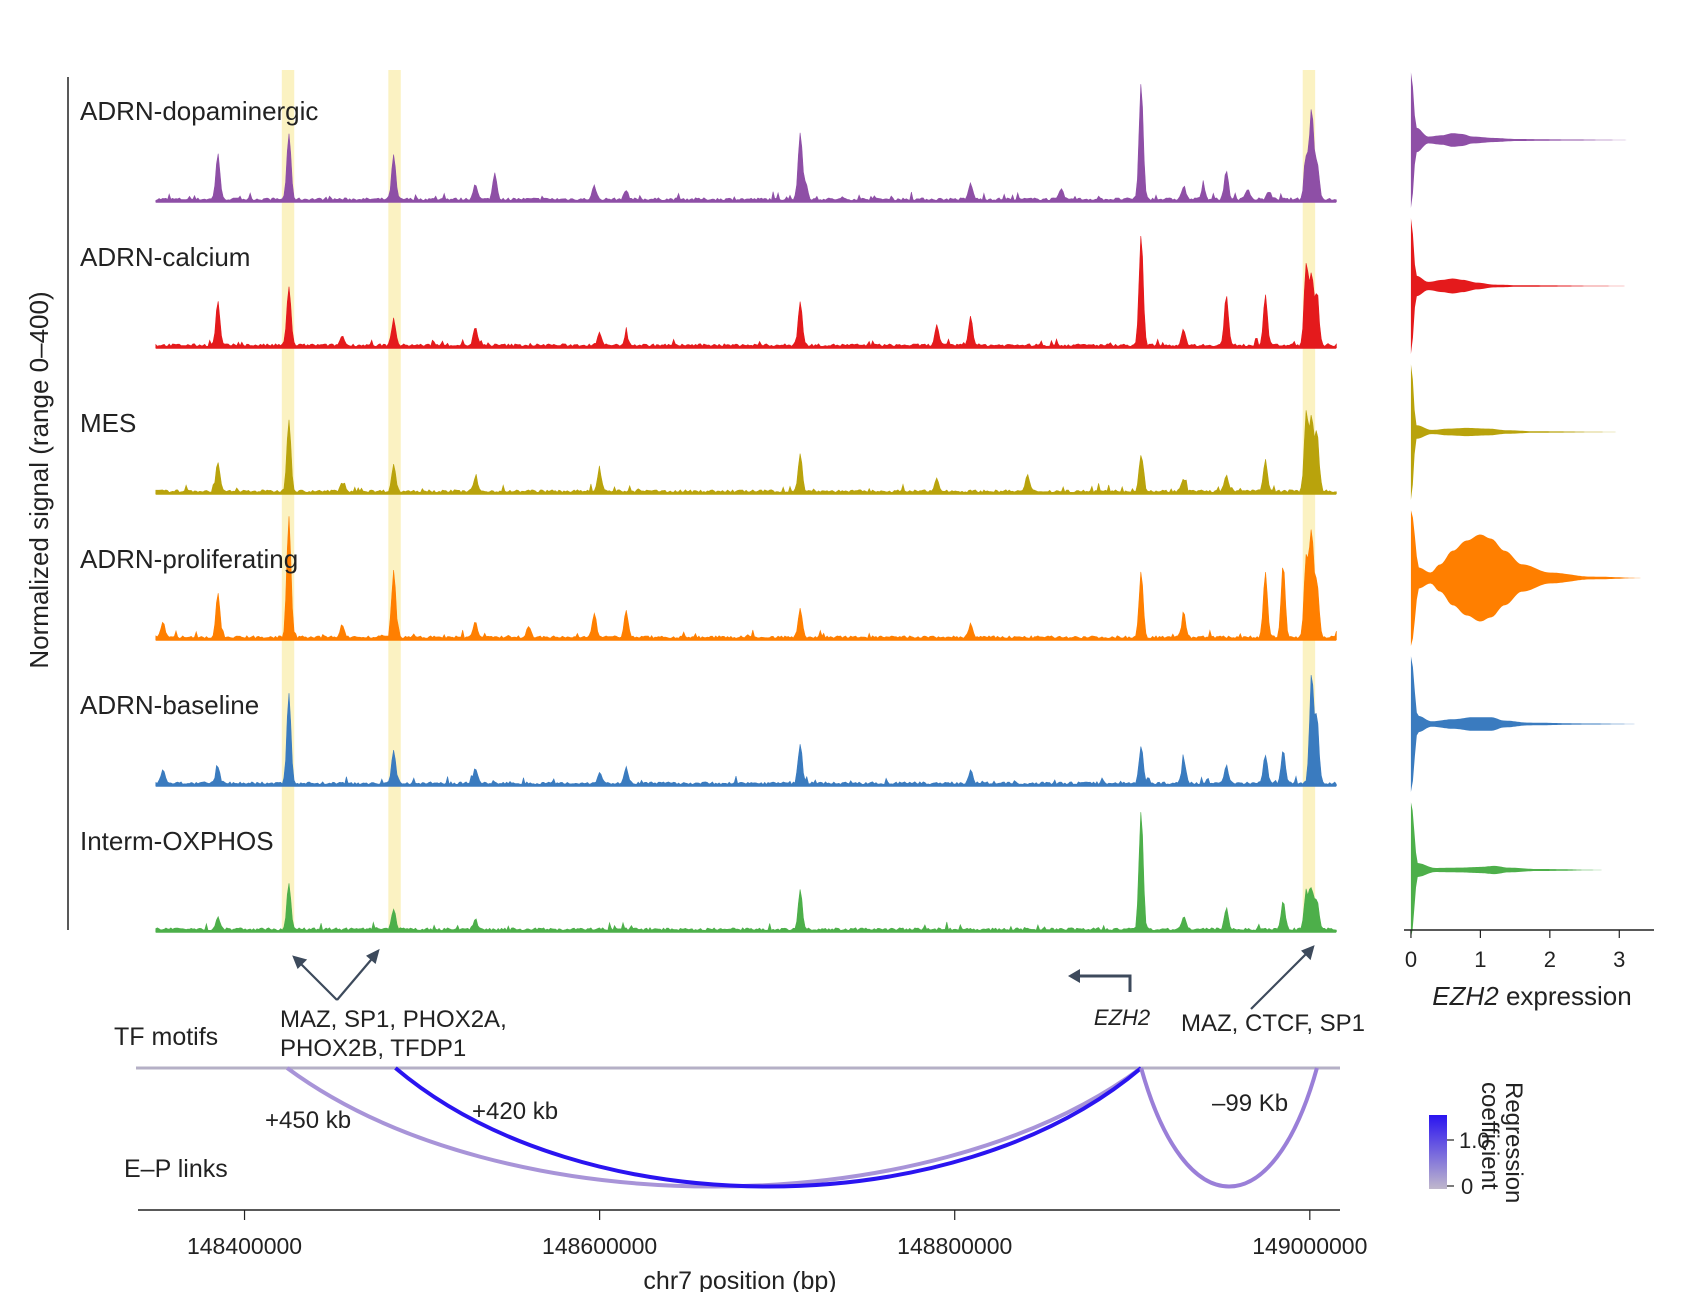  What do you see at coordinates (1280, 979) in the screenshot?
I see `motif-arrow-right` at bounding box center [1280, 979].